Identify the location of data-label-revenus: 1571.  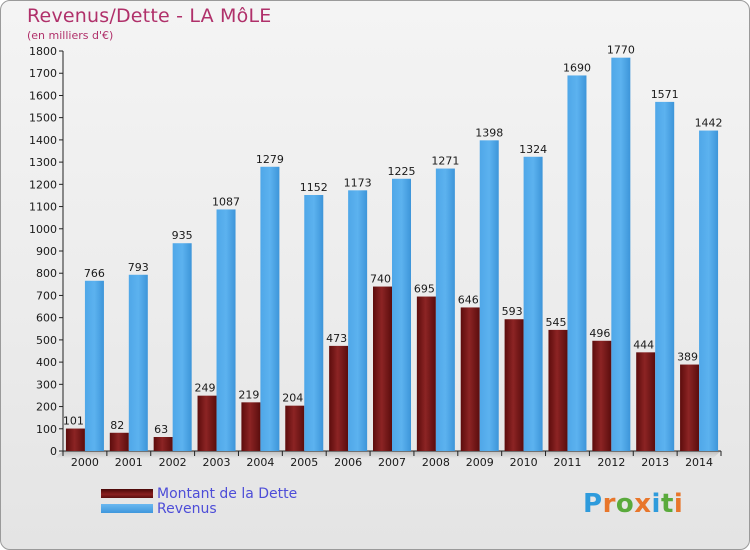
(665, 94).